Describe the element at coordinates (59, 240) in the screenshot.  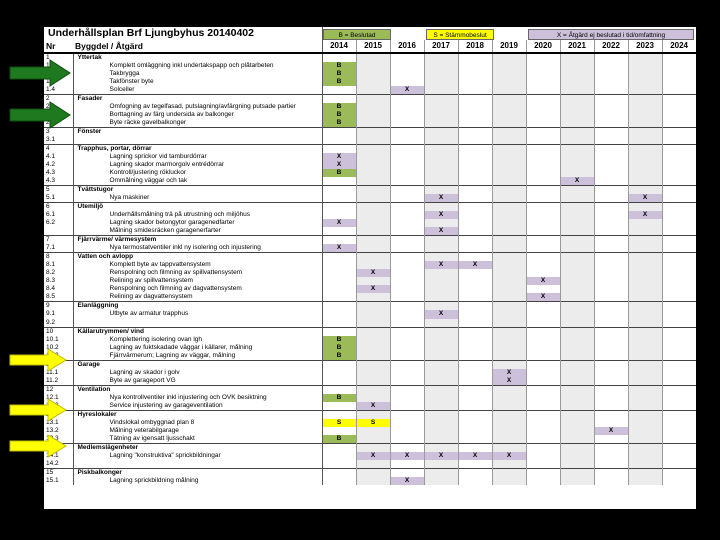
I see `row-number: 7` at that location.